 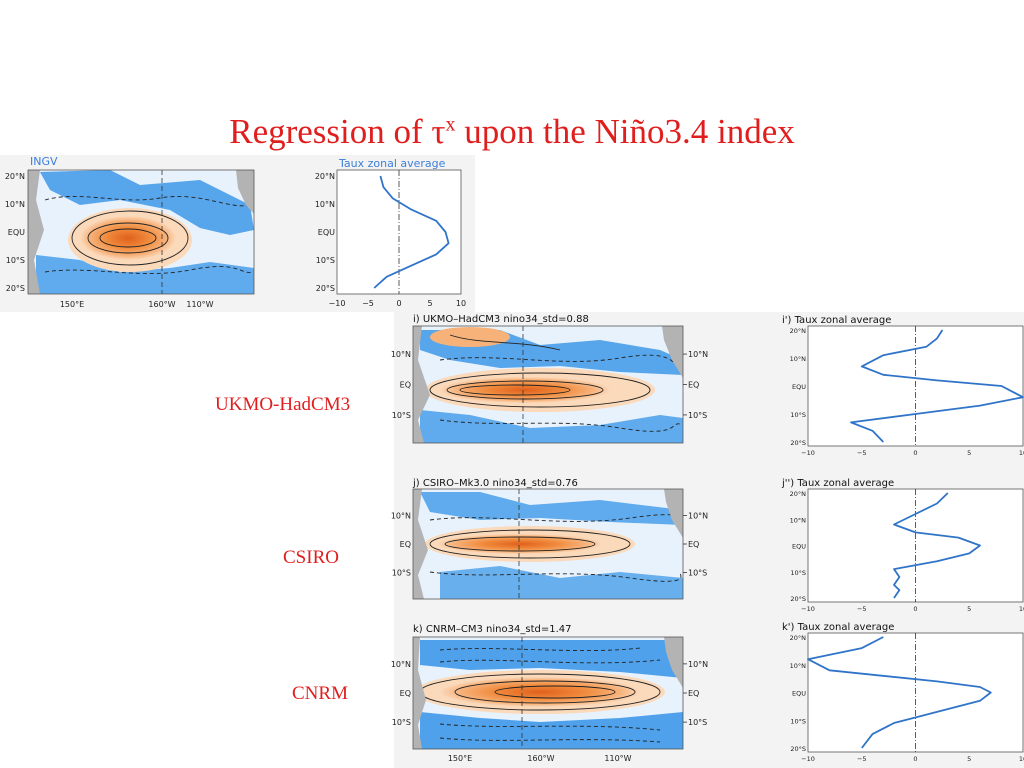 What do you see at coordinates (808, 609) in the screenshot?
I see `csiro-profile-xtick: −10` at bounding box center [808, 609].